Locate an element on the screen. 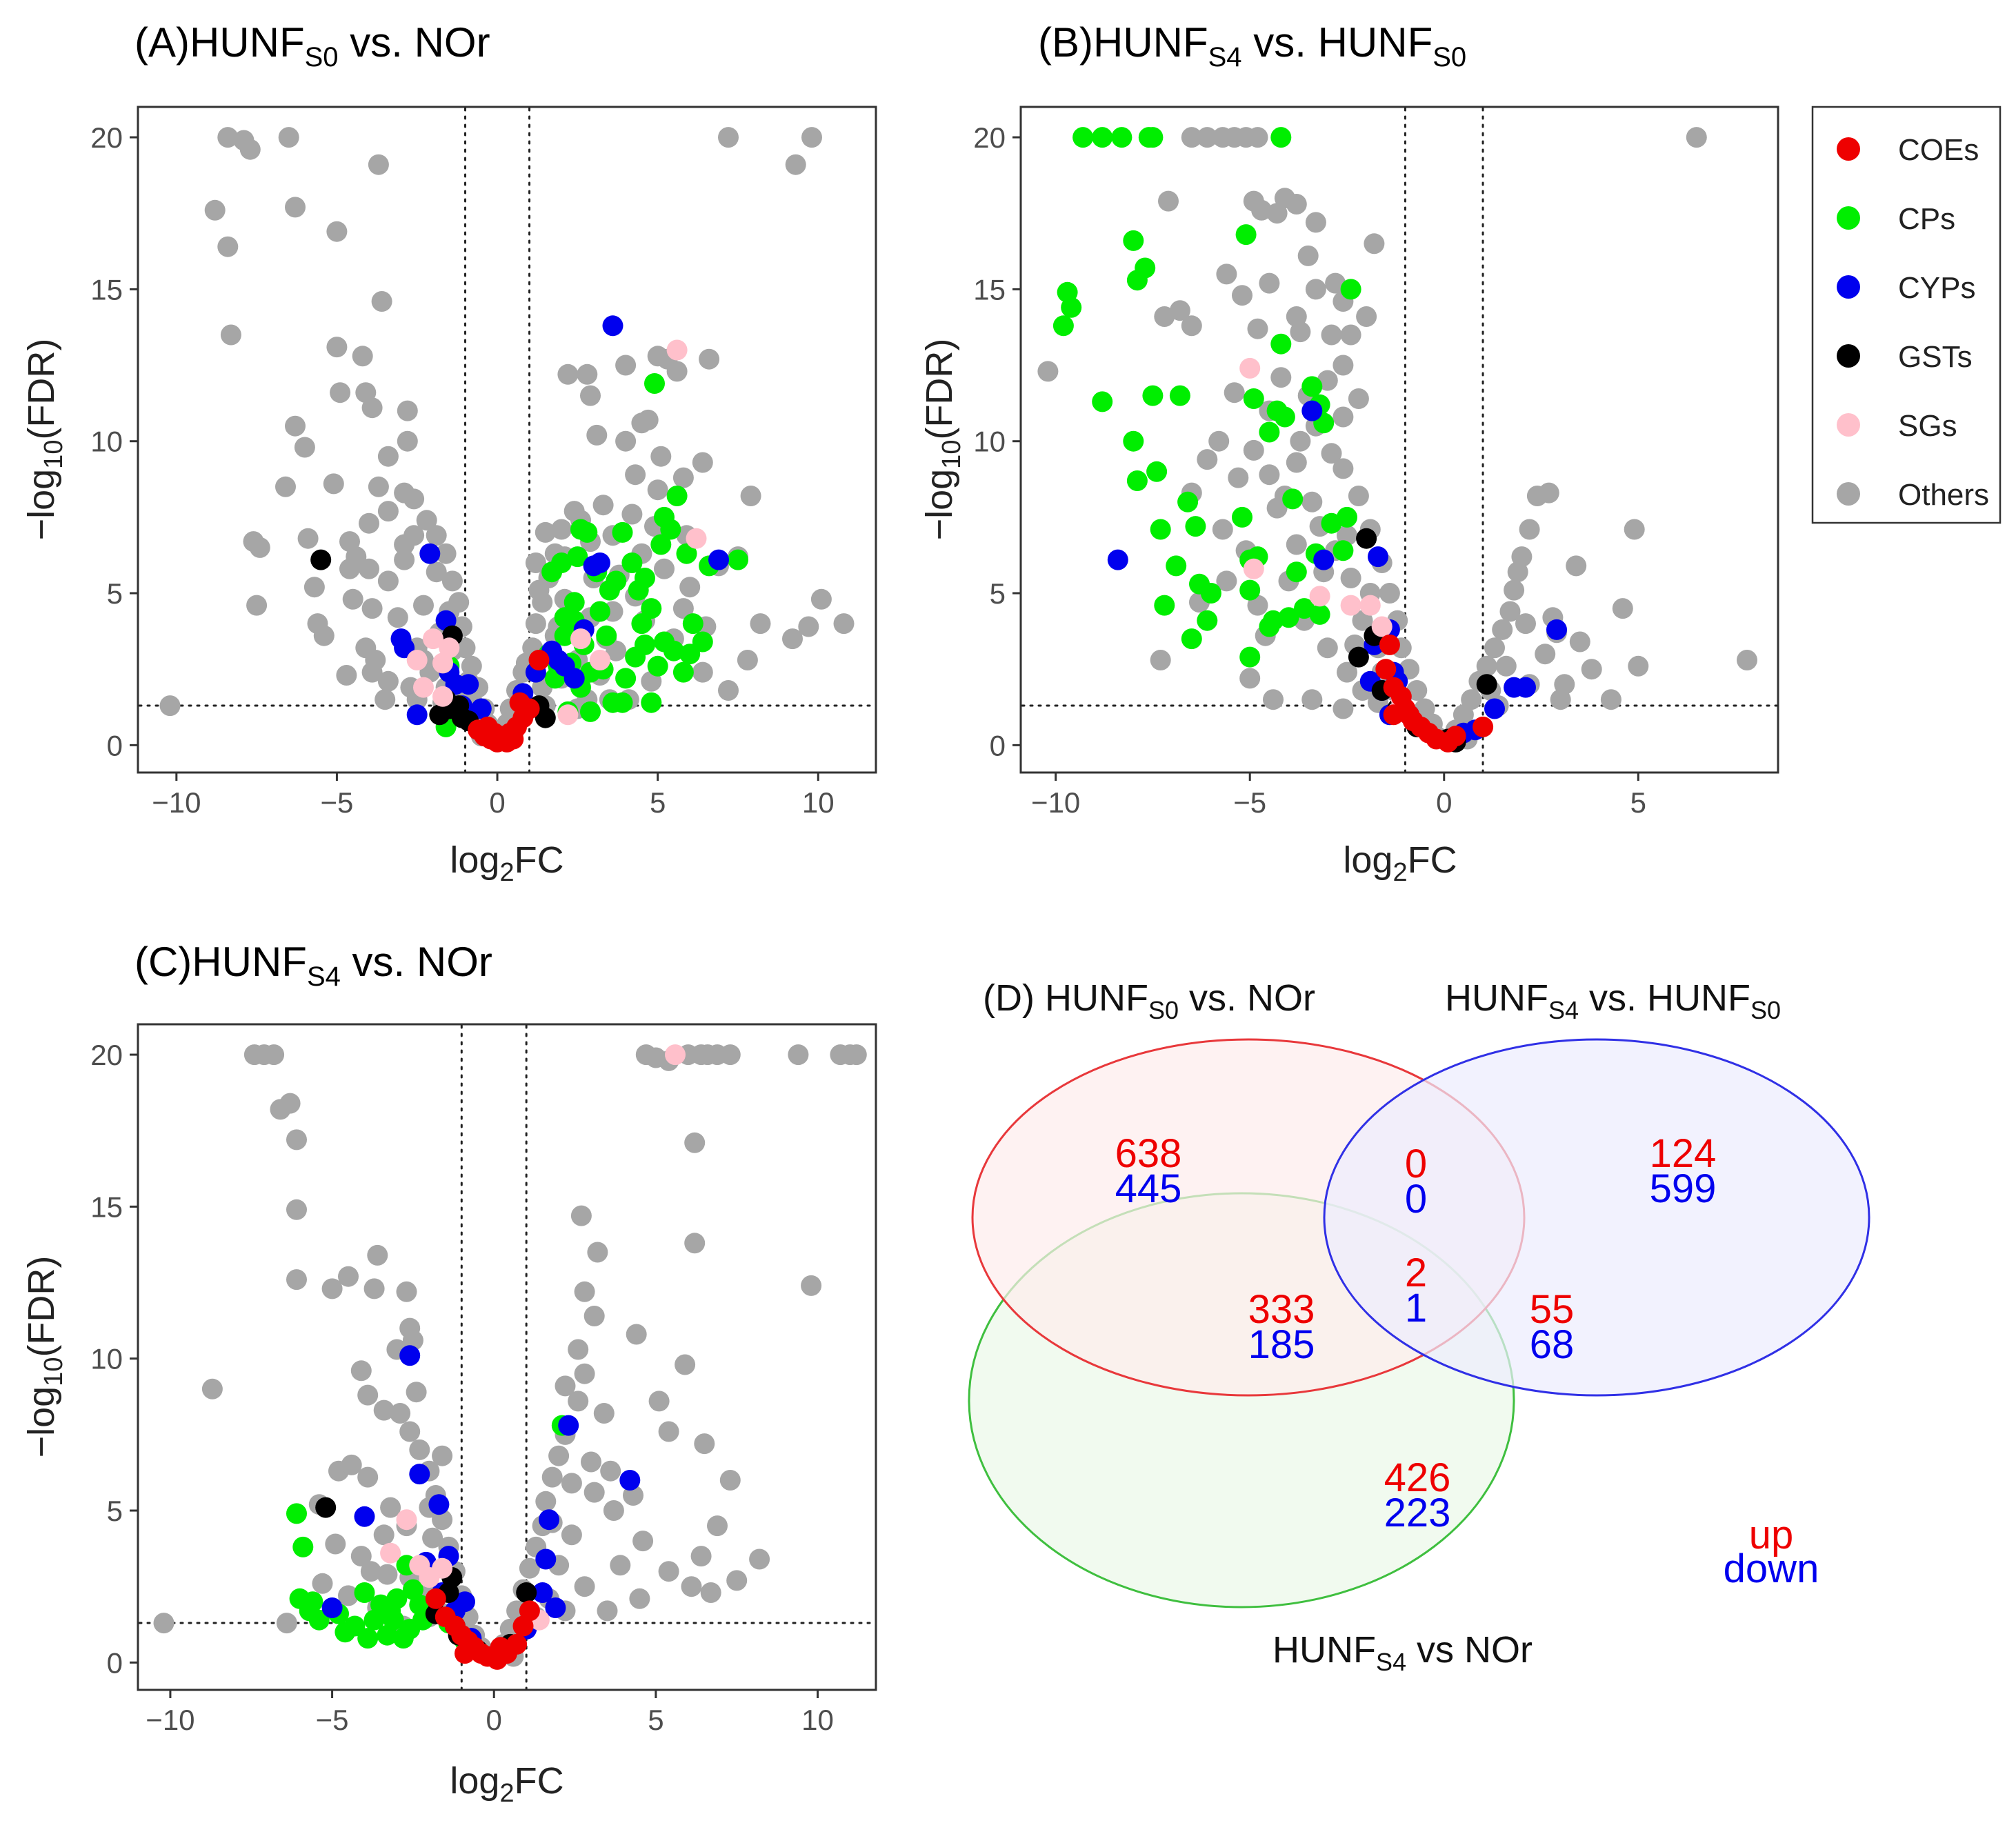 This screenshot has height=1823, width=2016. panel-a-title: (A)HUNFS0 vs. NOr is located at coordinates (312, 45).